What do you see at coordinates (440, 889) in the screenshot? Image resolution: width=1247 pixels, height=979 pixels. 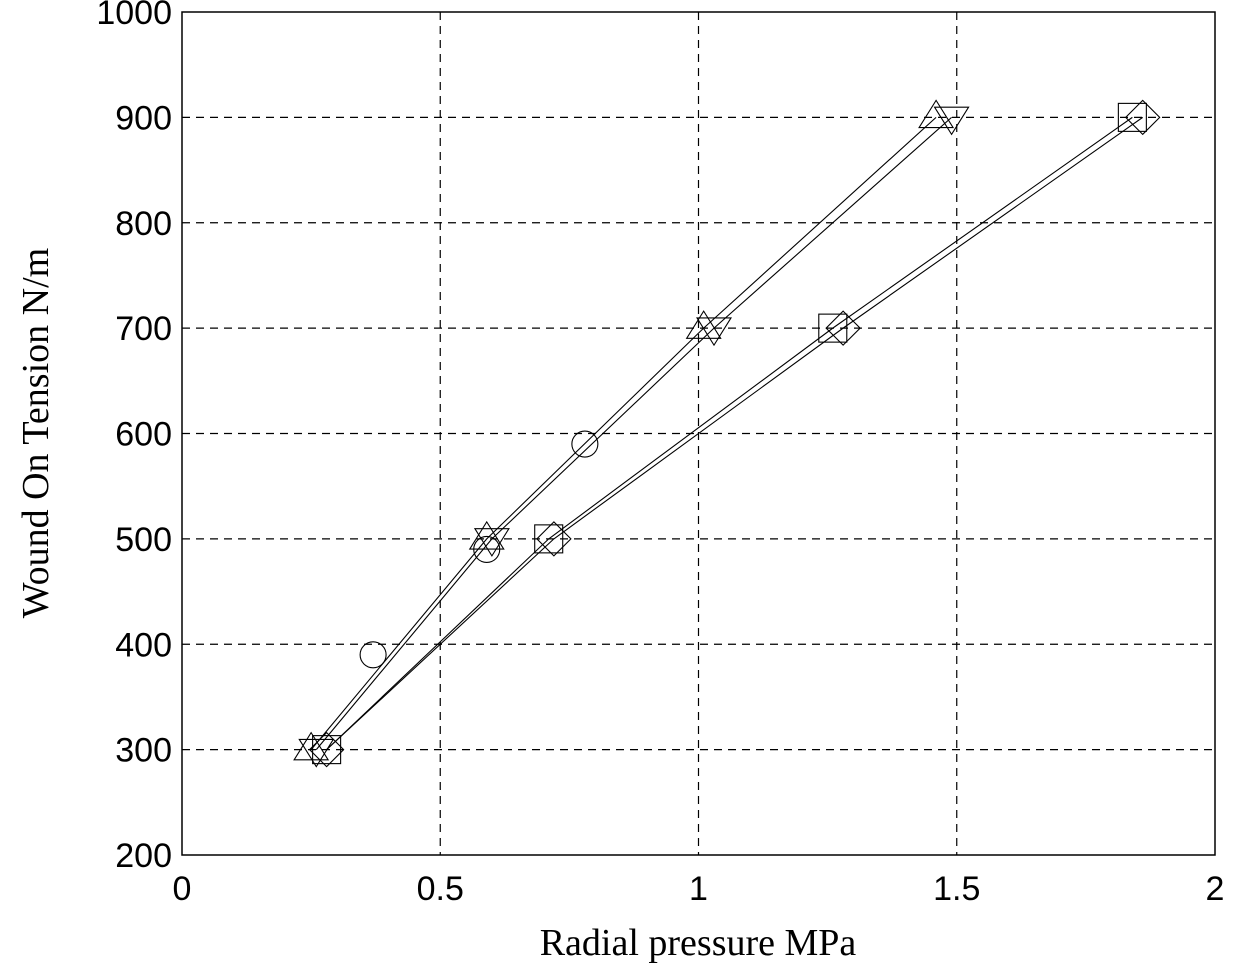 I see `x-tick-label: 0.5` at bounding box center [440, 889].